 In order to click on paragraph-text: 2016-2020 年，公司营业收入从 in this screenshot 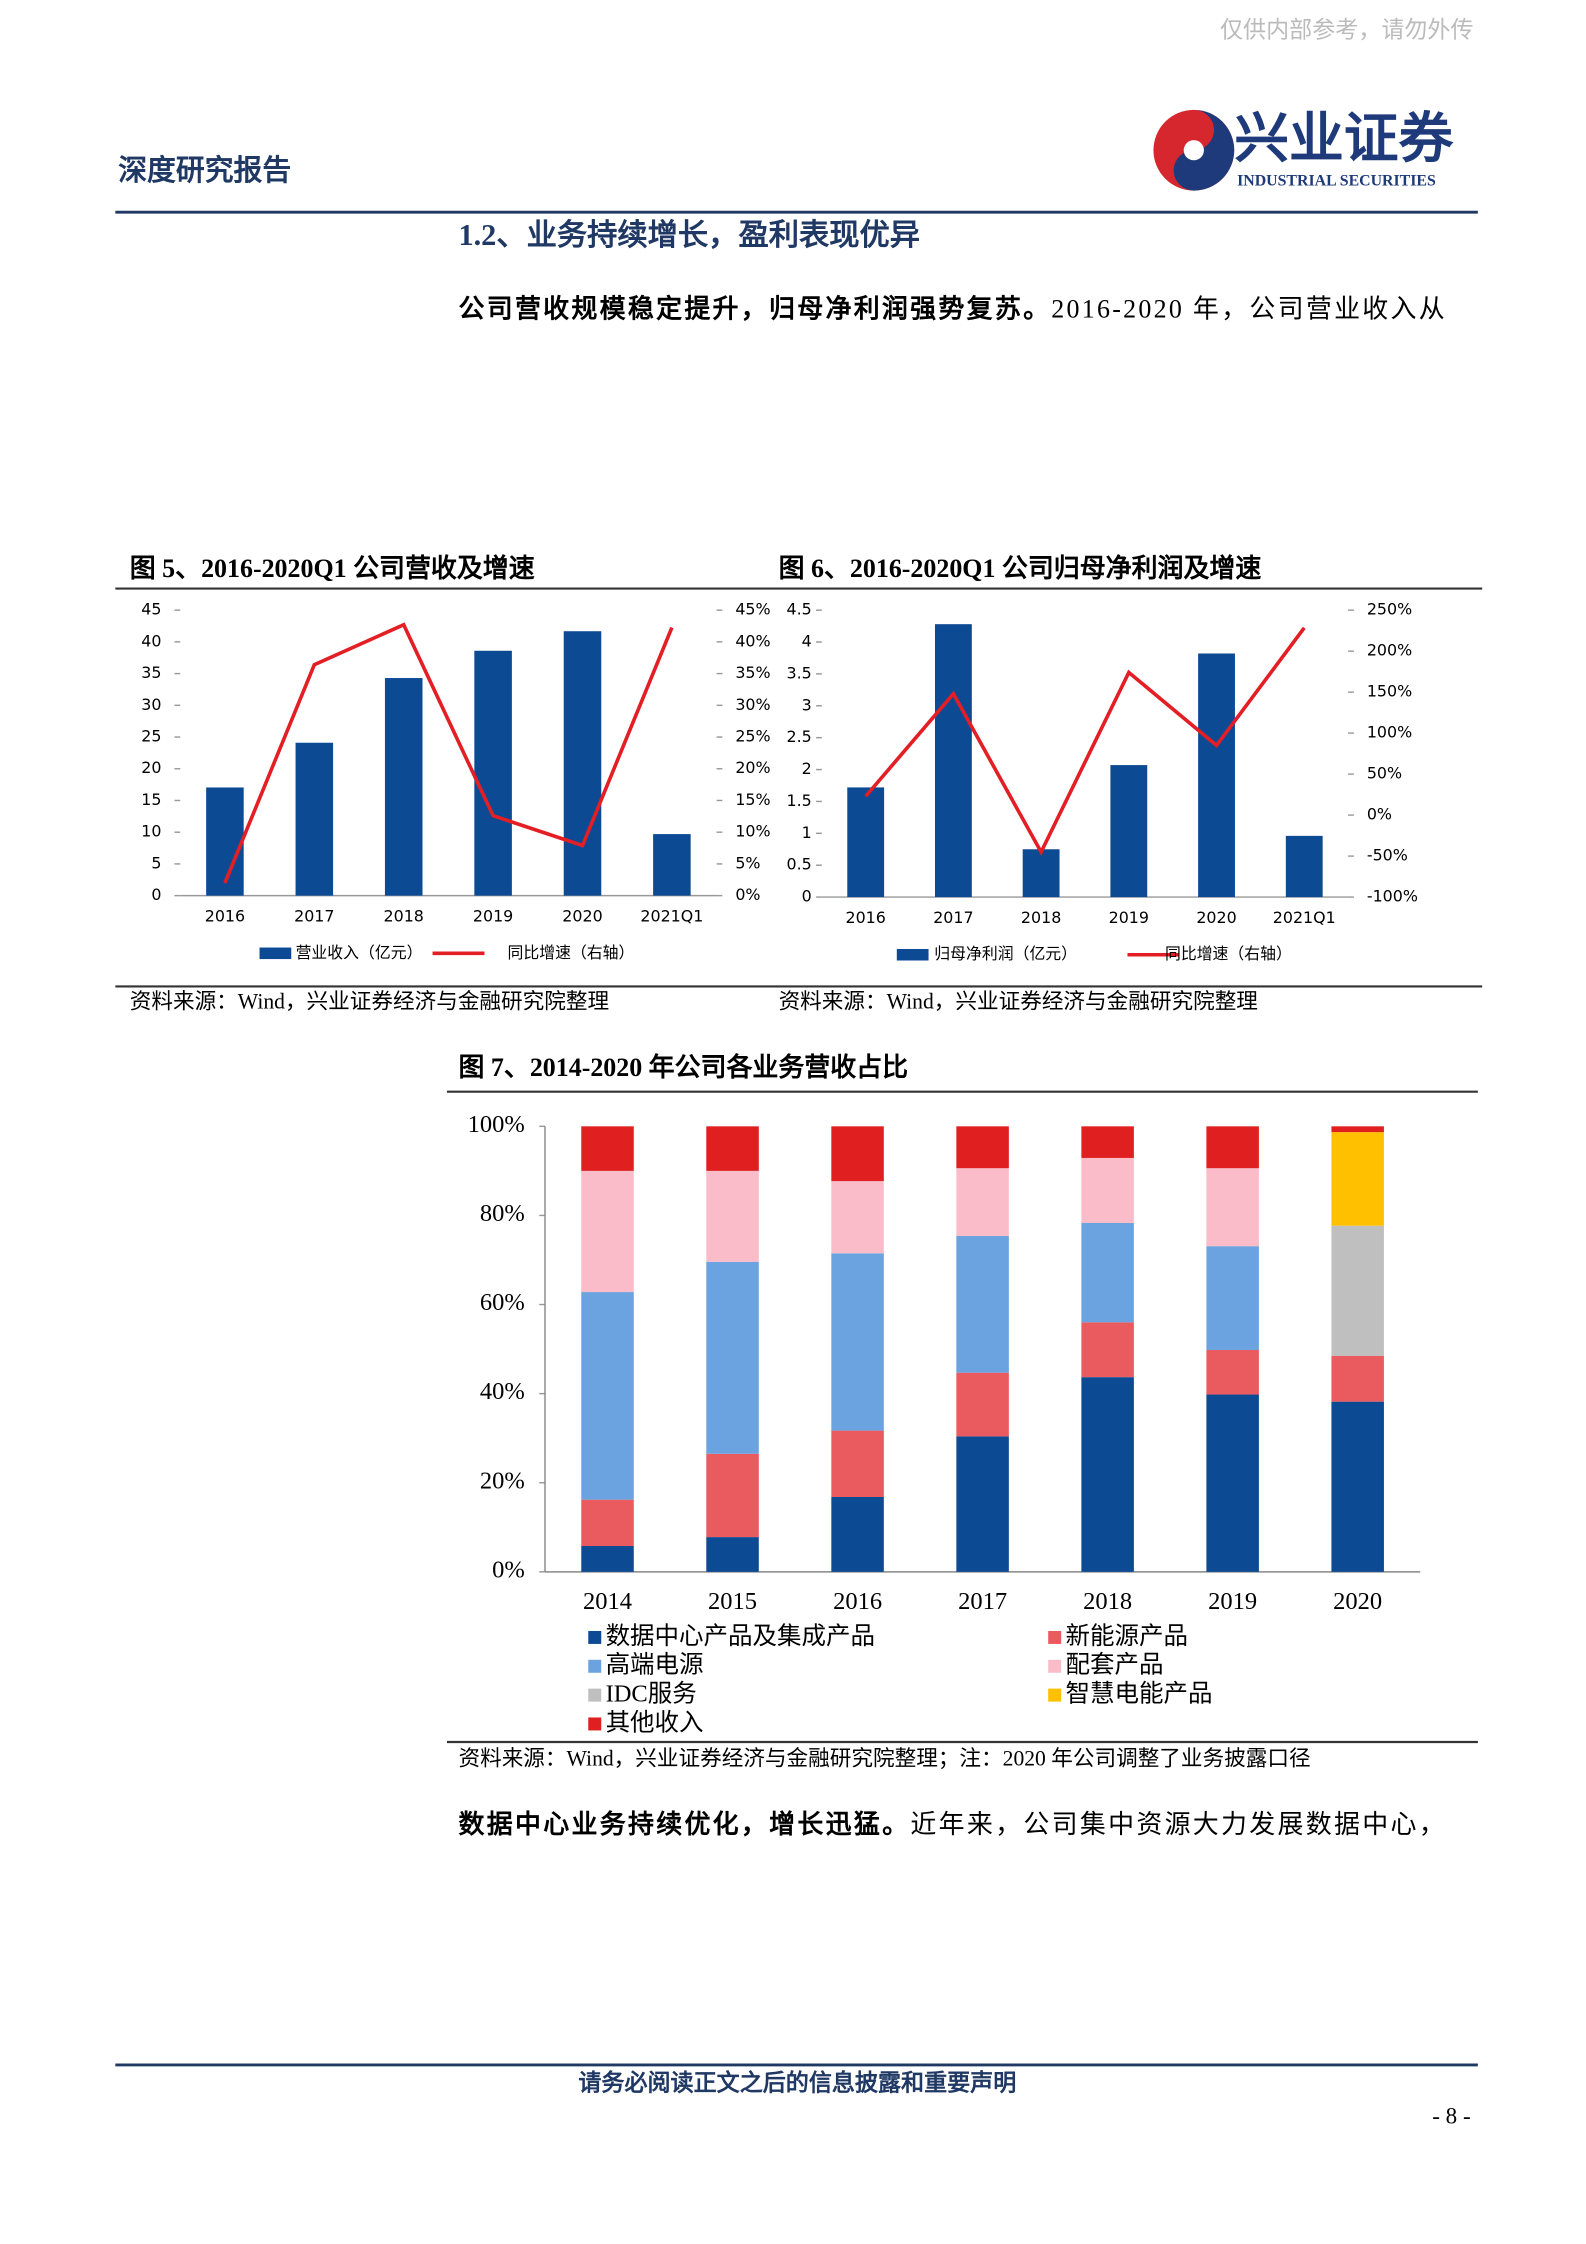, I will do `click(1247, 309)`.